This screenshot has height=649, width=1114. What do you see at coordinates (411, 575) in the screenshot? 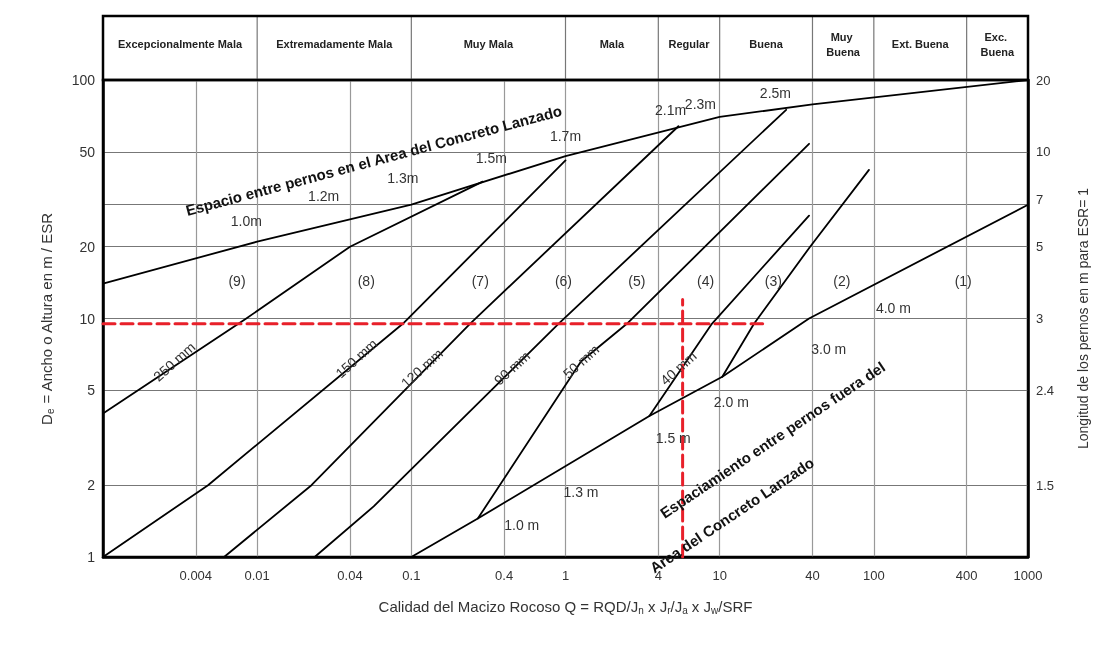
I see `x-tick-label: 0.1` at bounding box center [411, 575].